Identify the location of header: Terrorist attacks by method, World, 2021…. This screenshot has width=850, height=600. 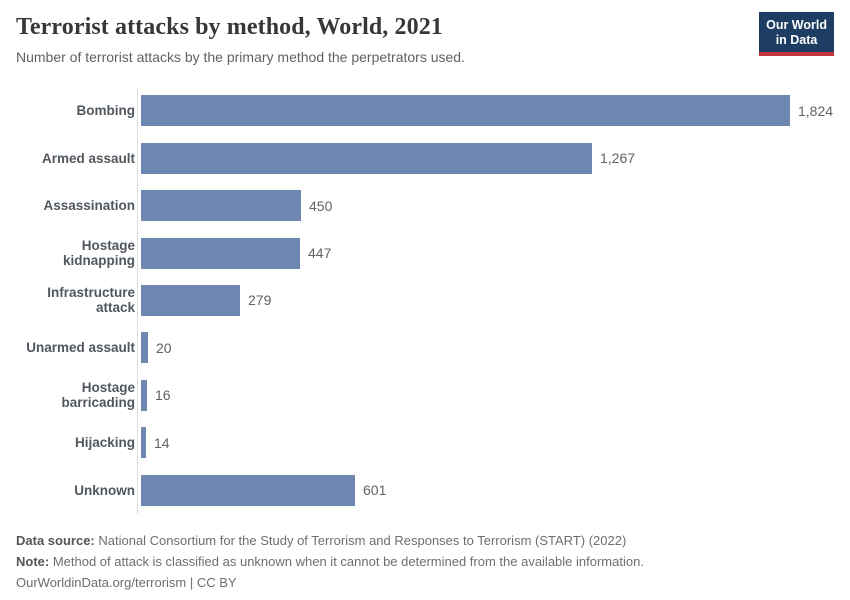
(425, 38).